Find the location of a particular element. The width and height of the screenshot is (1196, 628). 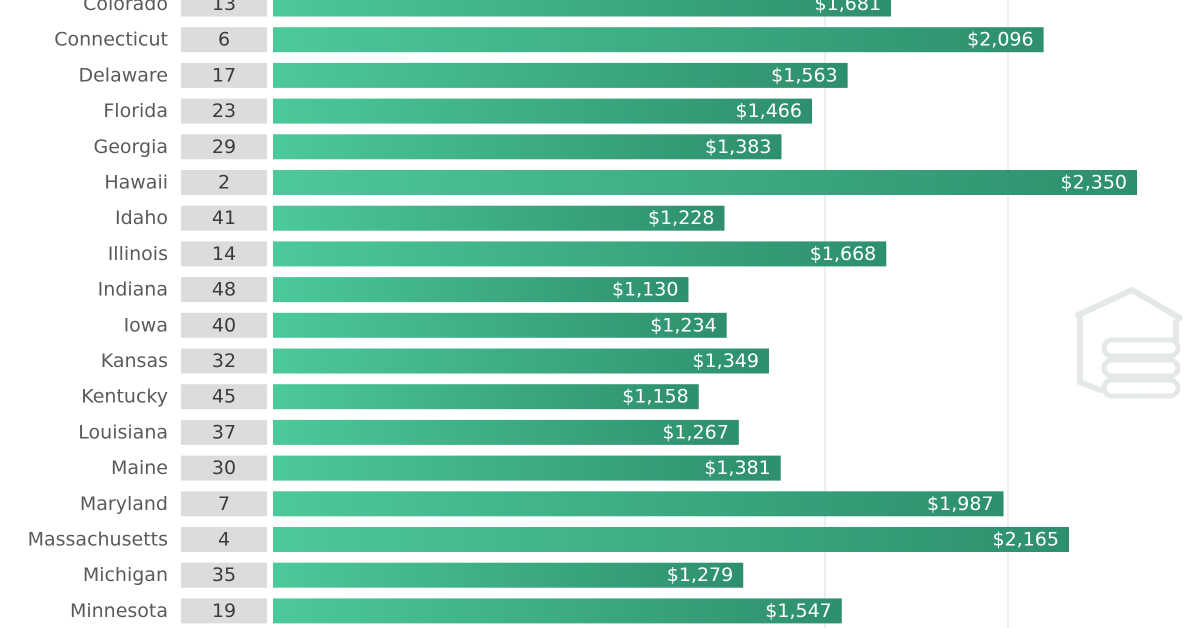

rank-label: 17 is located at coordinates (224, 75).